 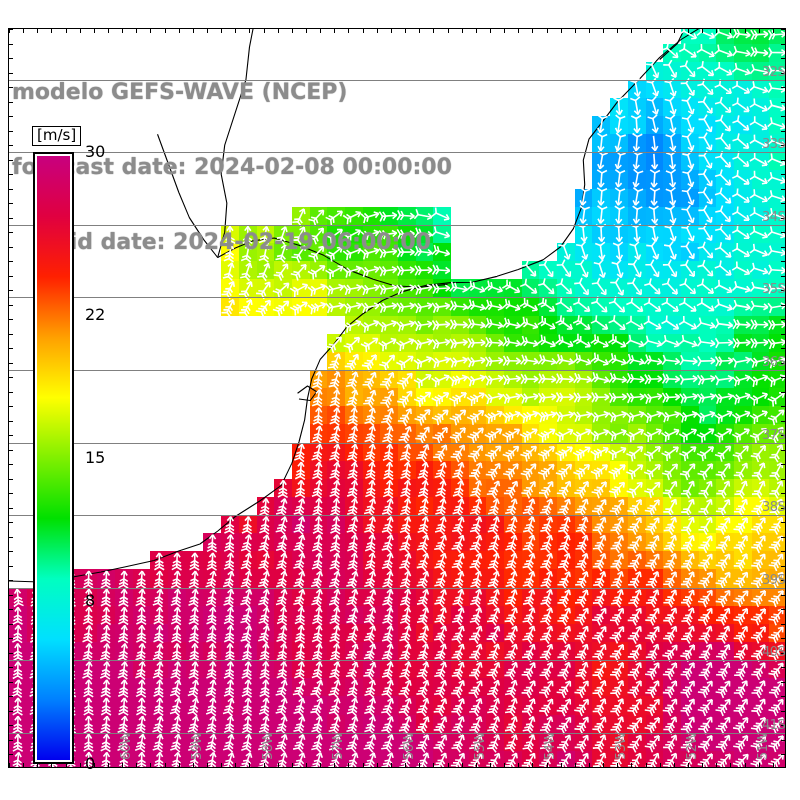 What do you see at coordinates (692, 746) in the screenshot?
I see `longitude-tick-label: 52W` at bounding box center [692, 746].